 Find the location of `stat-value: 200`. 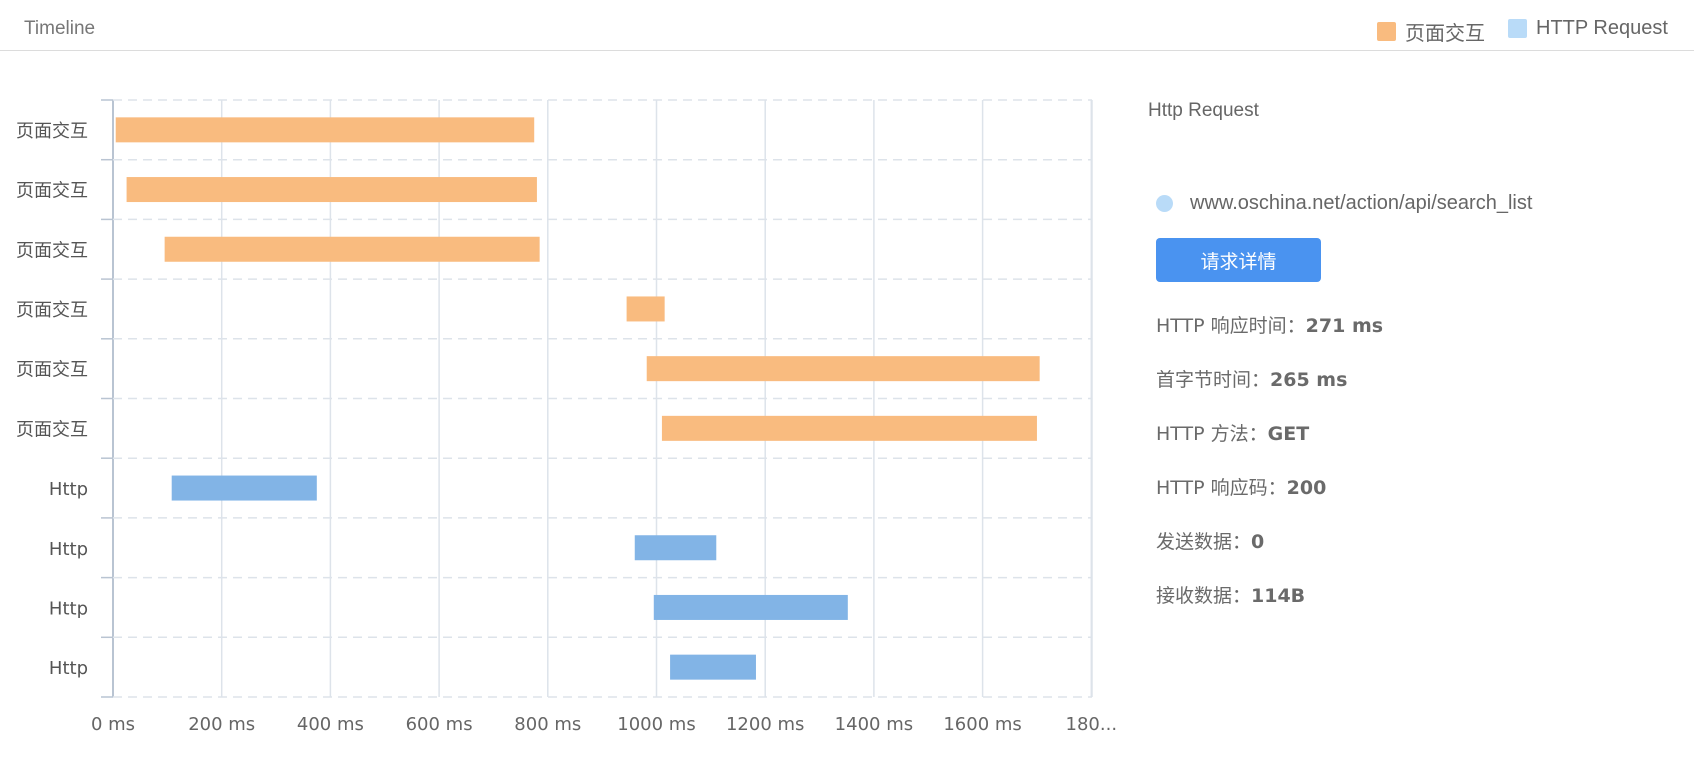

stat-value: 200 is located at coordinates (1306, 488).